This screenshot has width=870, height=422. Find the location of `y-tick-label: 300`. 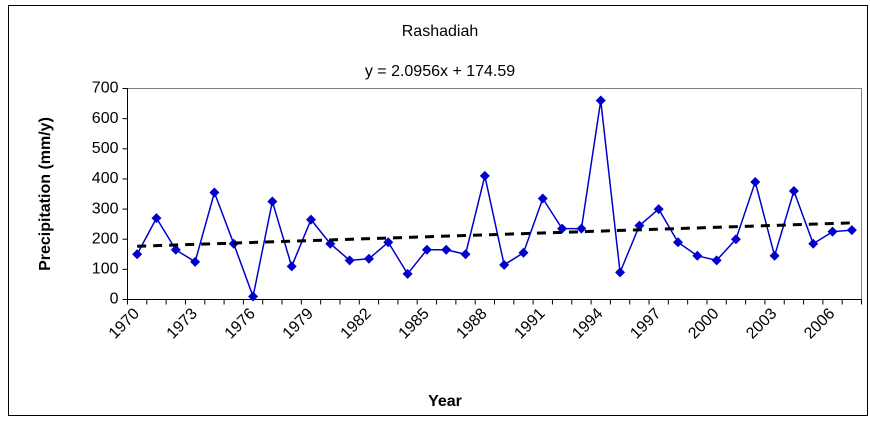

y-tick-label: 300 is located at coordinates (105, 208).